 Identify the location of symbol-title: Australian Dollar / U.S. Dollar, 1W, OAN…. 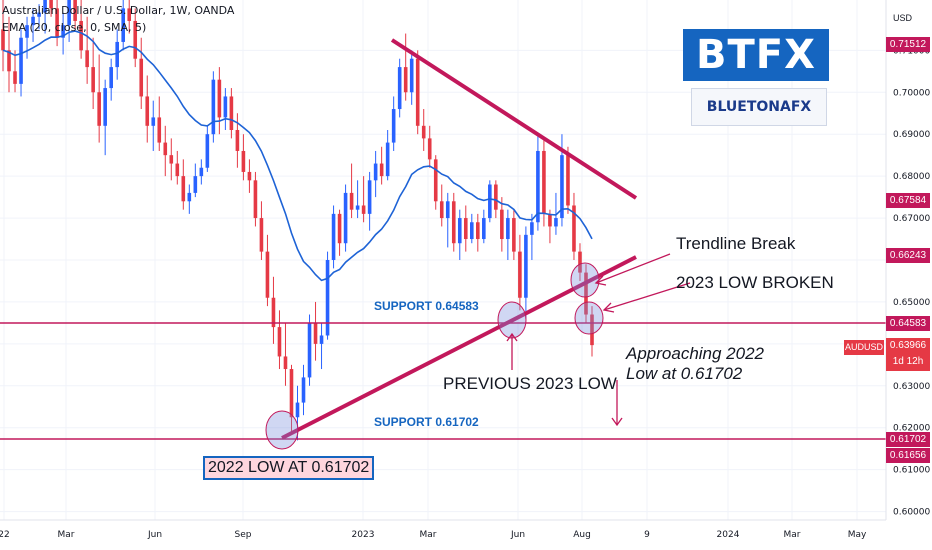
(118, 10).